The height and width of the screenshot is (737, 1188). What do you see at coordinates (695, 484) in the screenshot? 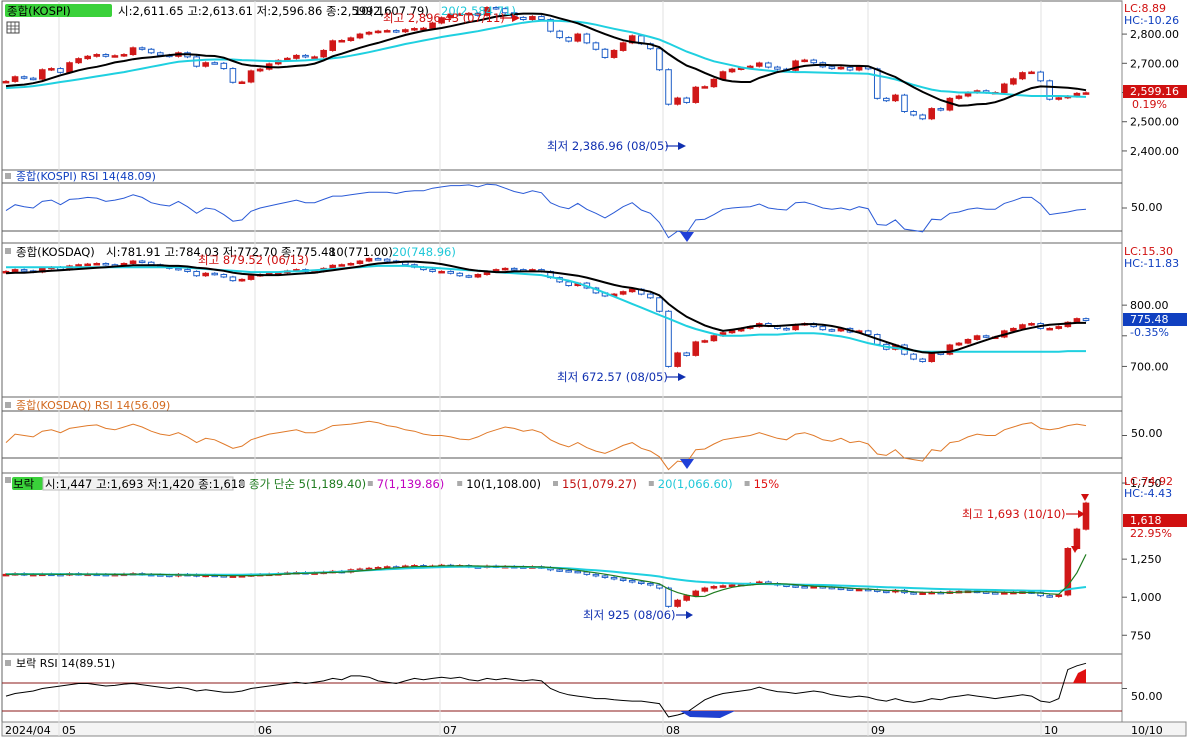
I see `legend-entry: 20(1,066.60)` at bounding box center [695, 484].